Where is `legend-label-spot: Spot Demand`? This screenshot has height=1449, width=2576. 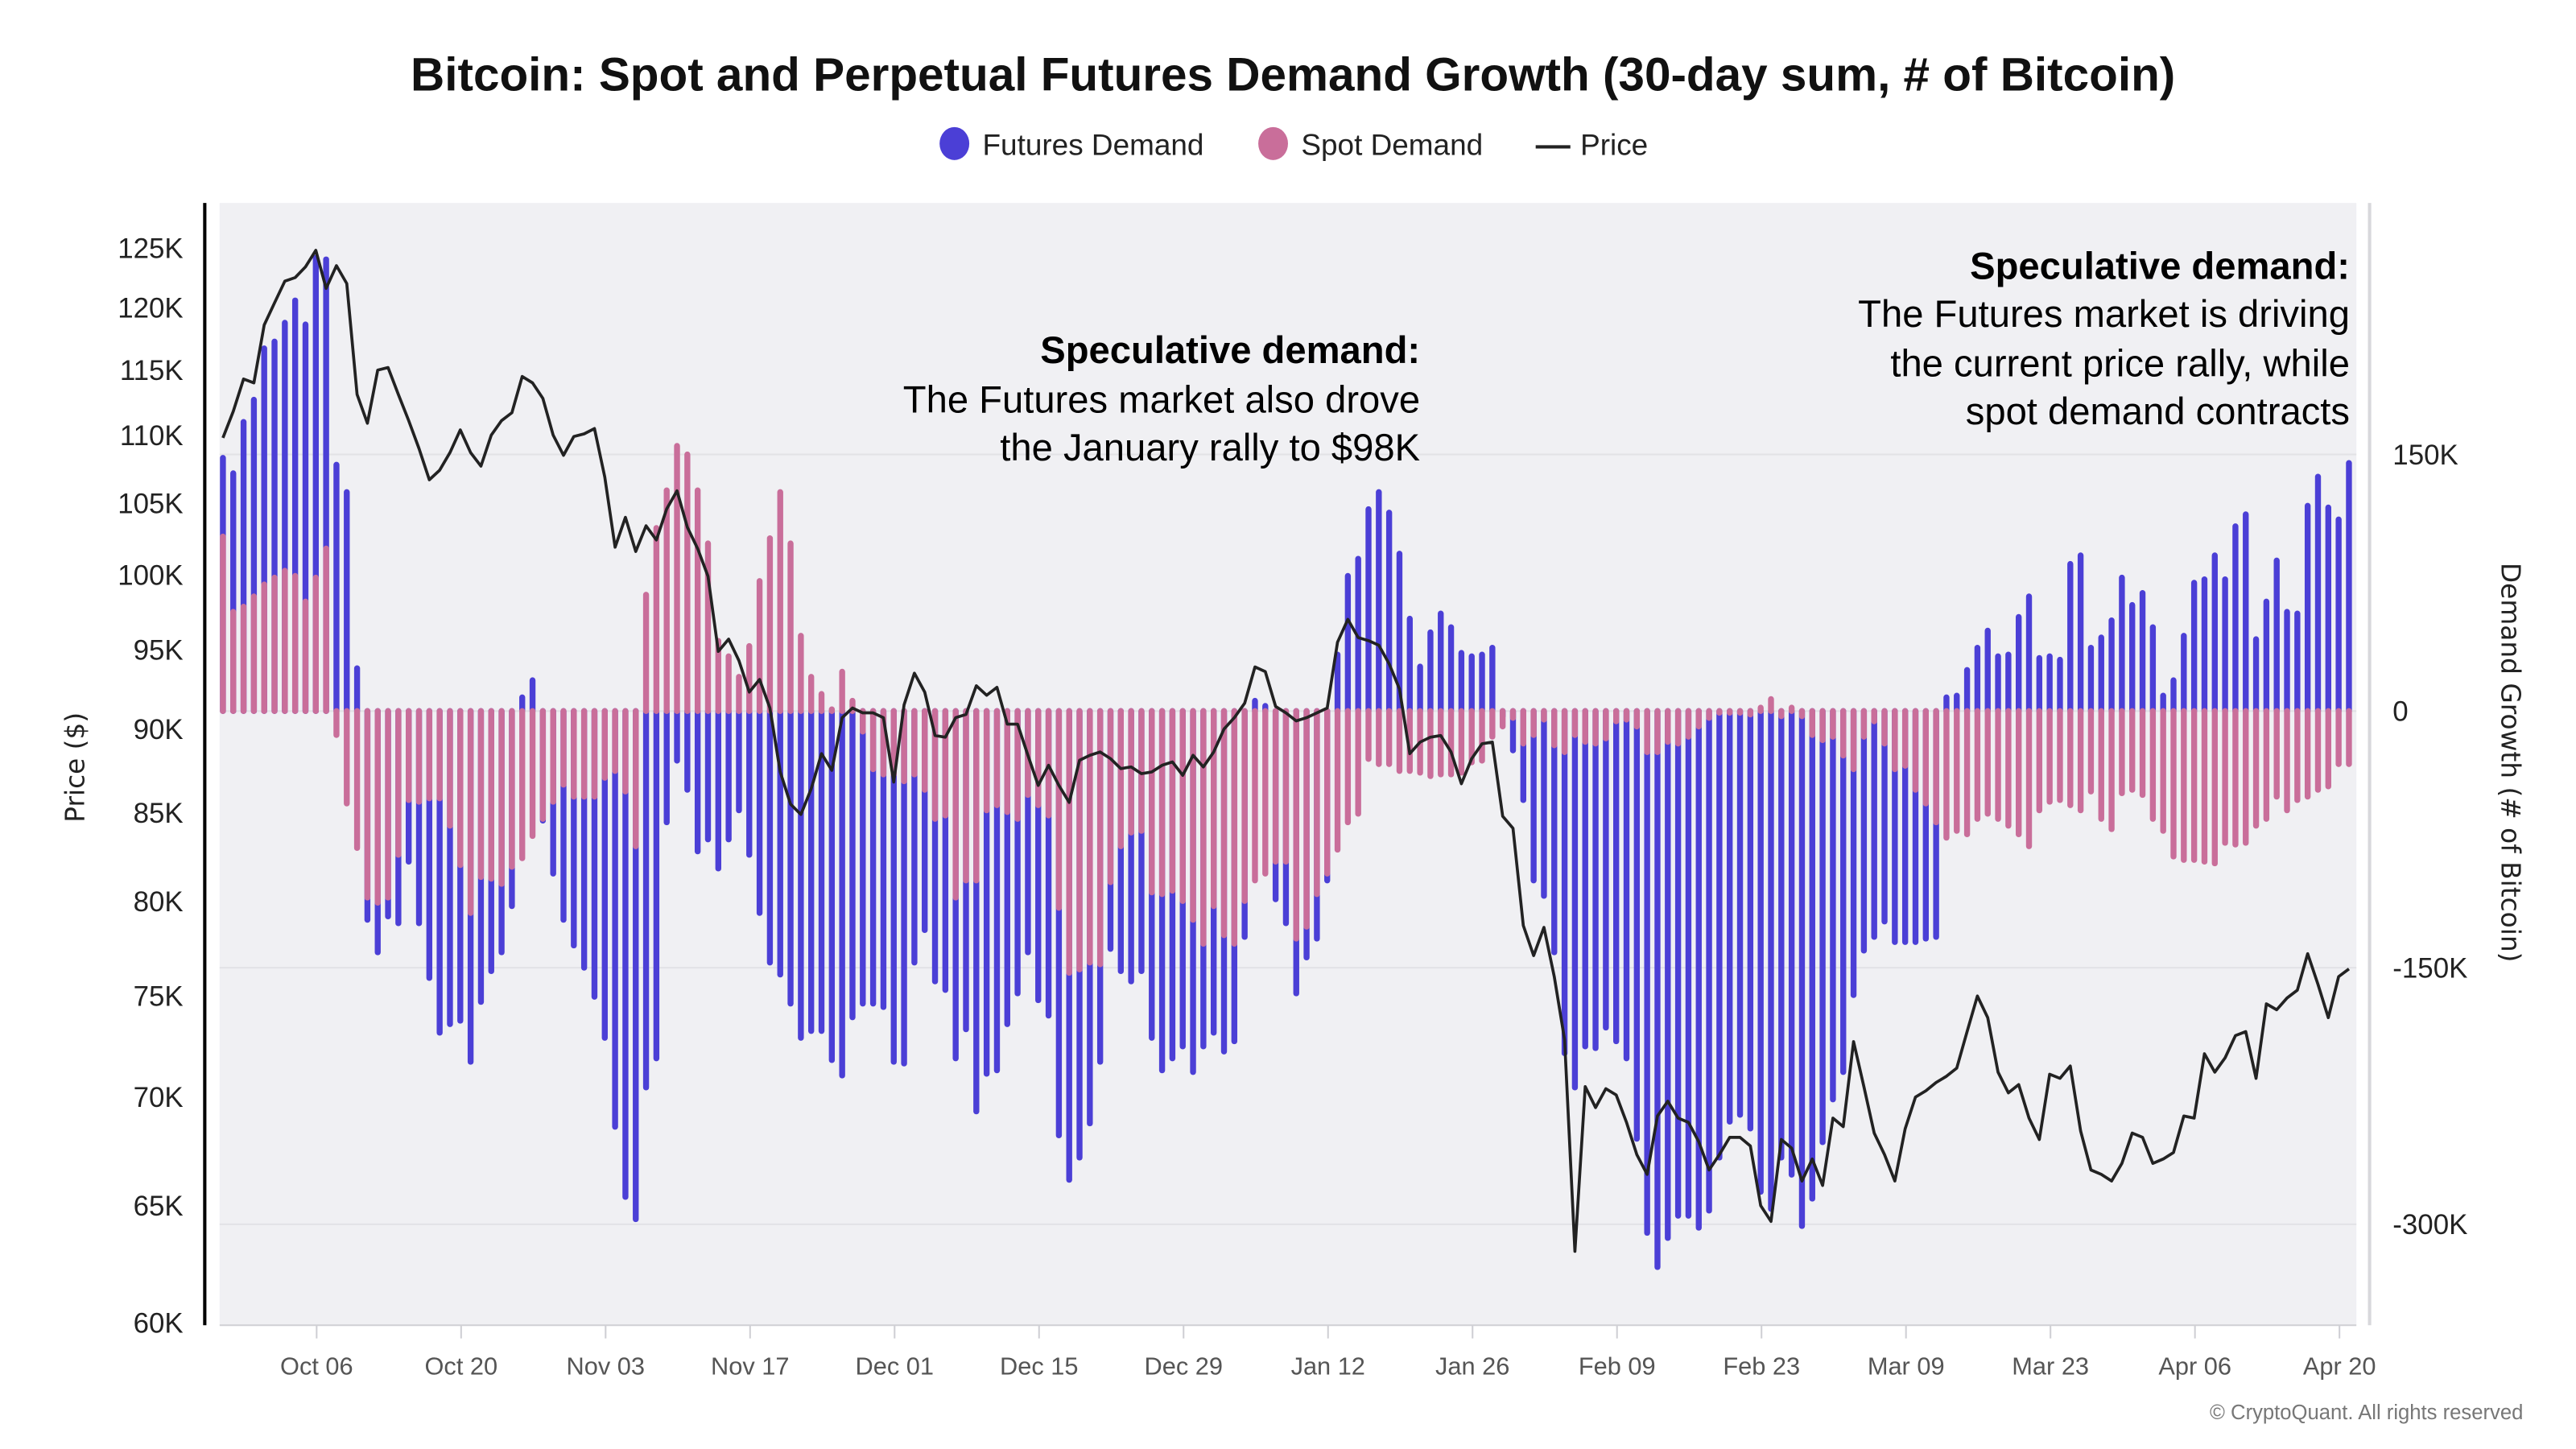
legend-label-spot: Spot Demand is located at coordinates (1392, 145).